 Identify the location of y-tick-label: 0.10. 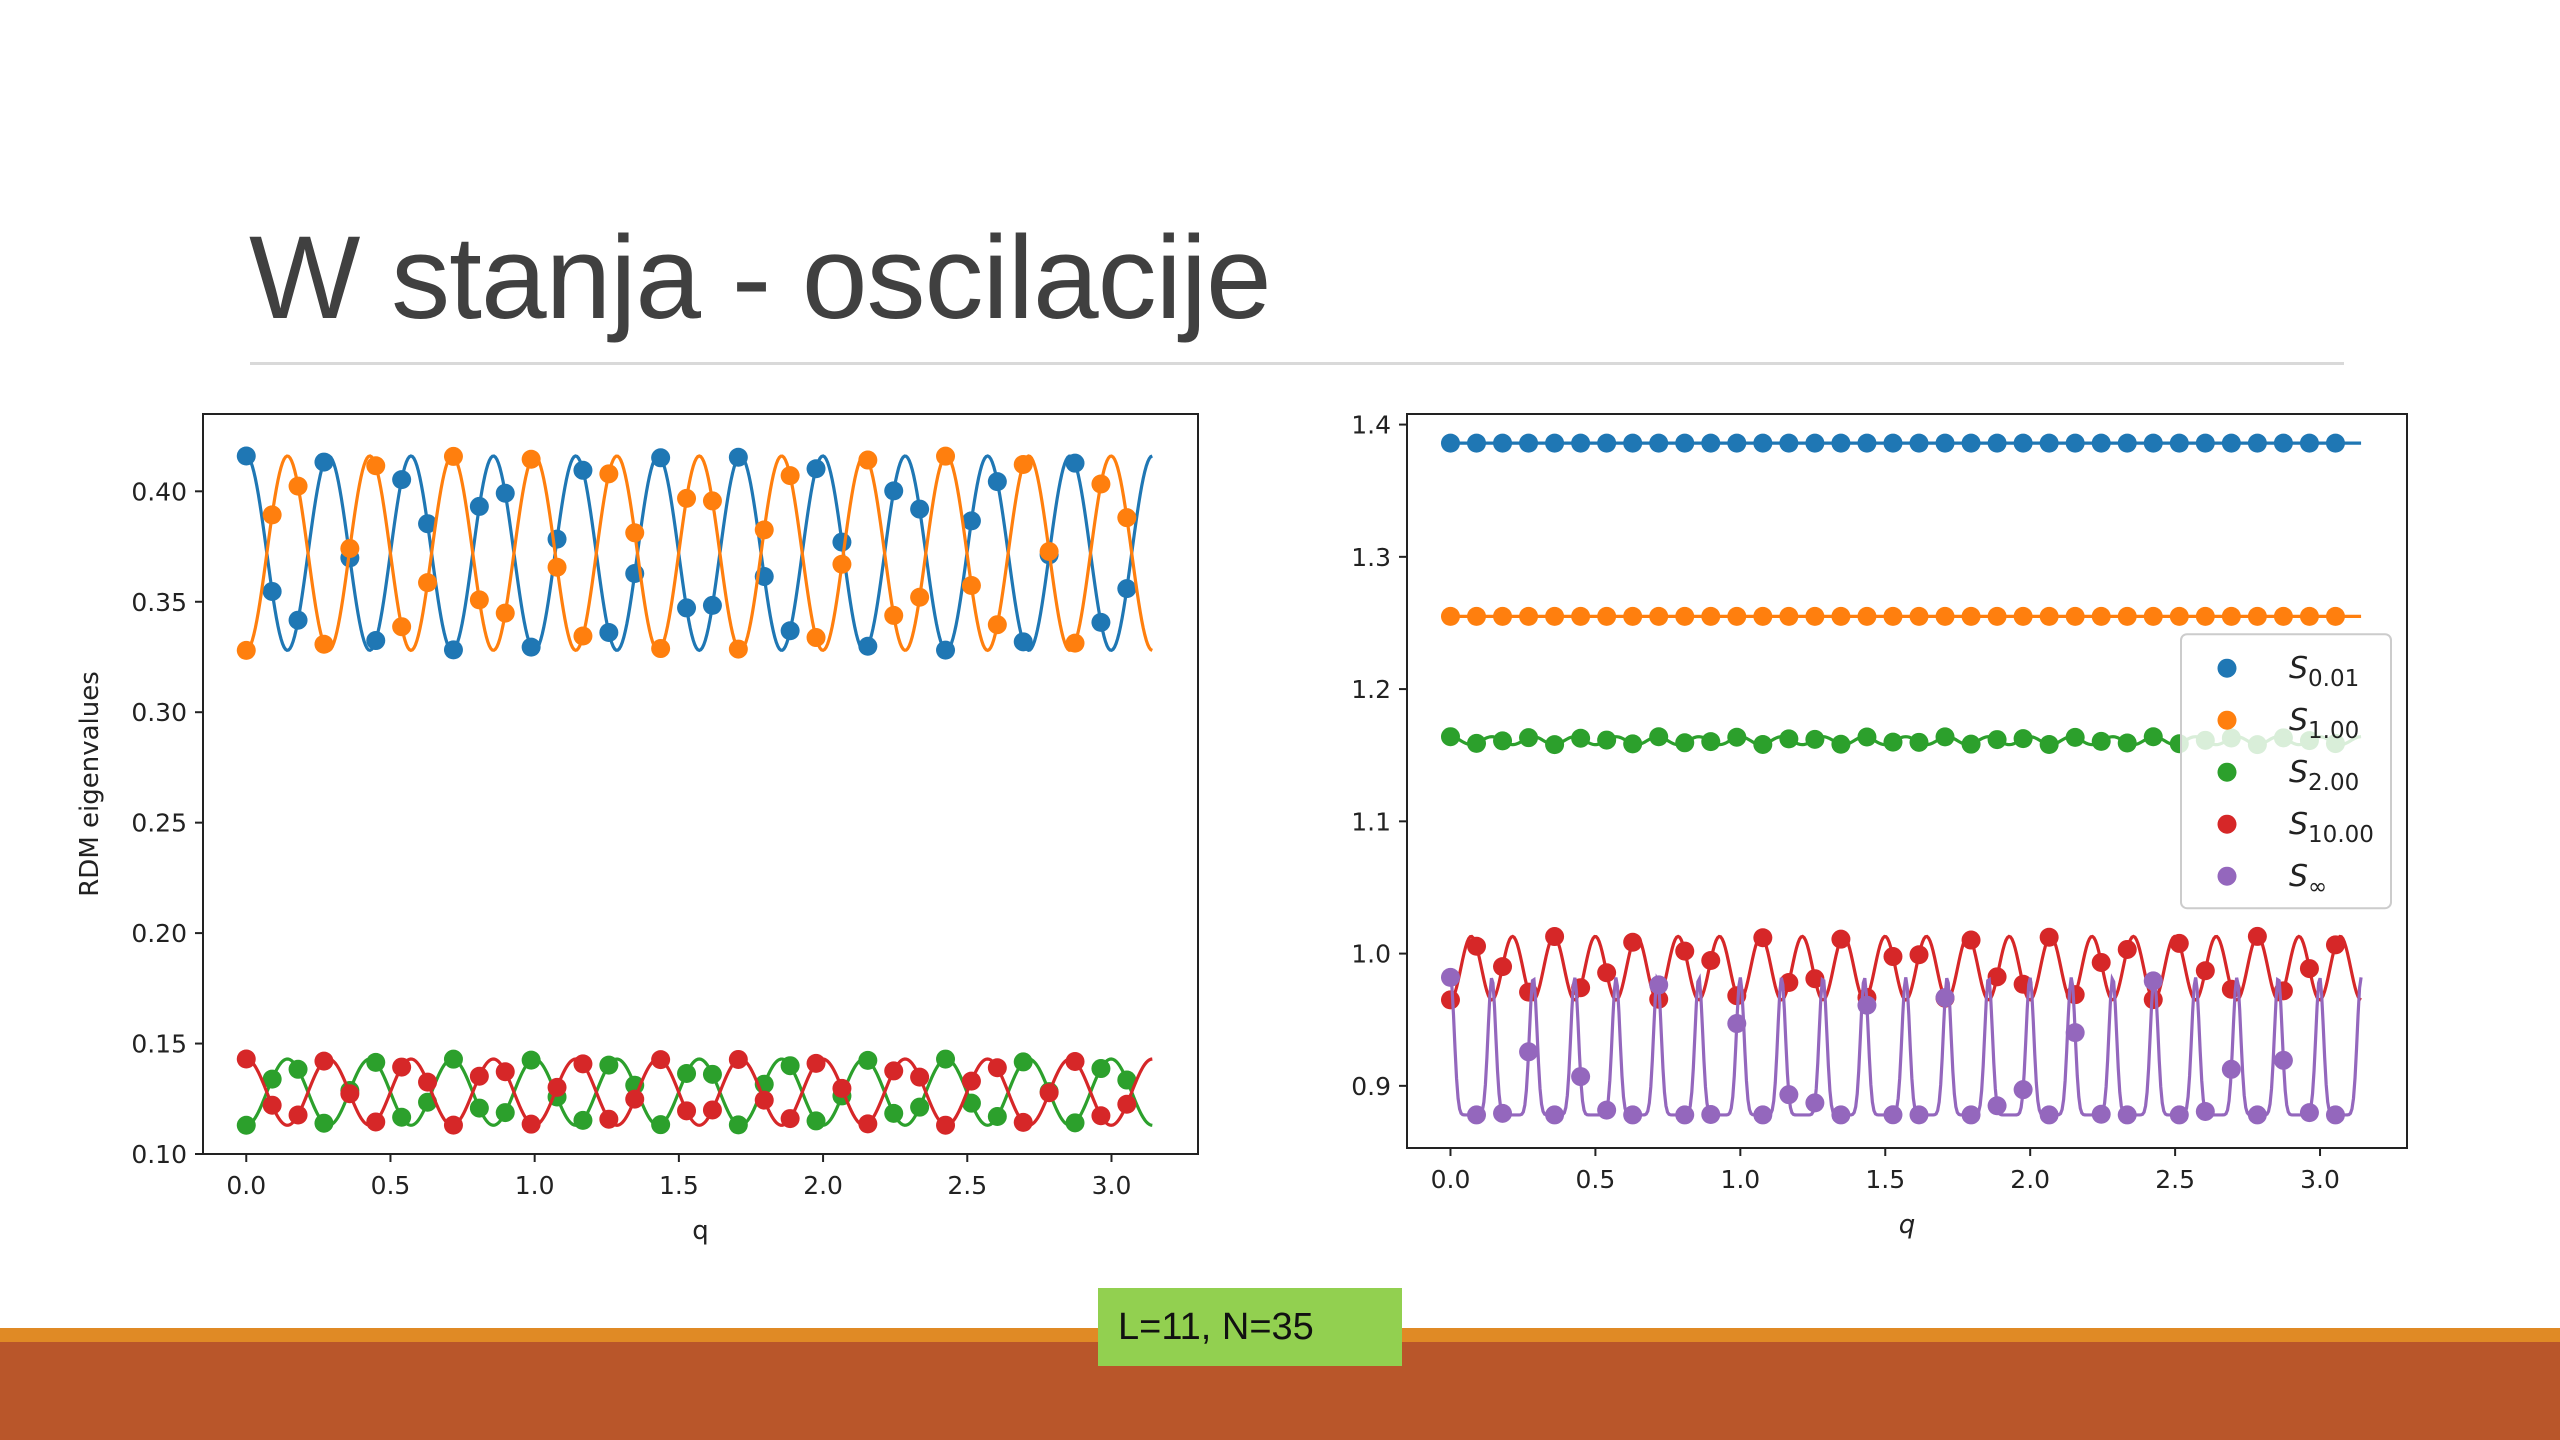
(159, 1154).